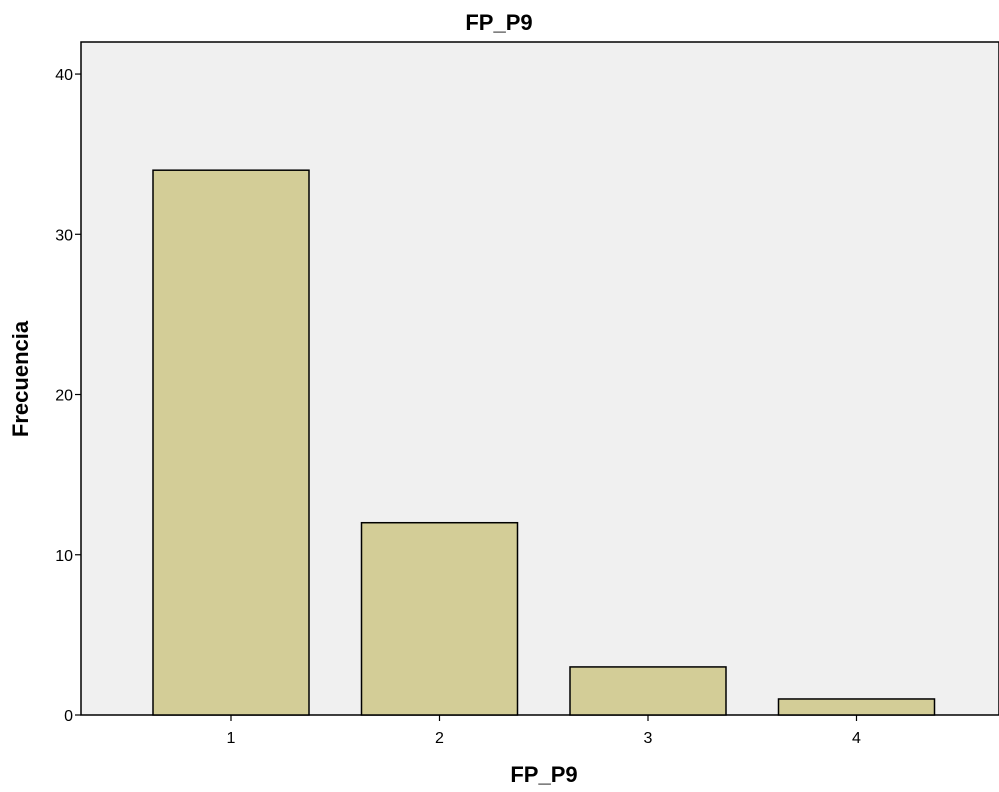  What do you see at coordinates (544, 731) in the screenshot?
I see `x-axis: 1 2 3 4` at bounding box center [544, 731].